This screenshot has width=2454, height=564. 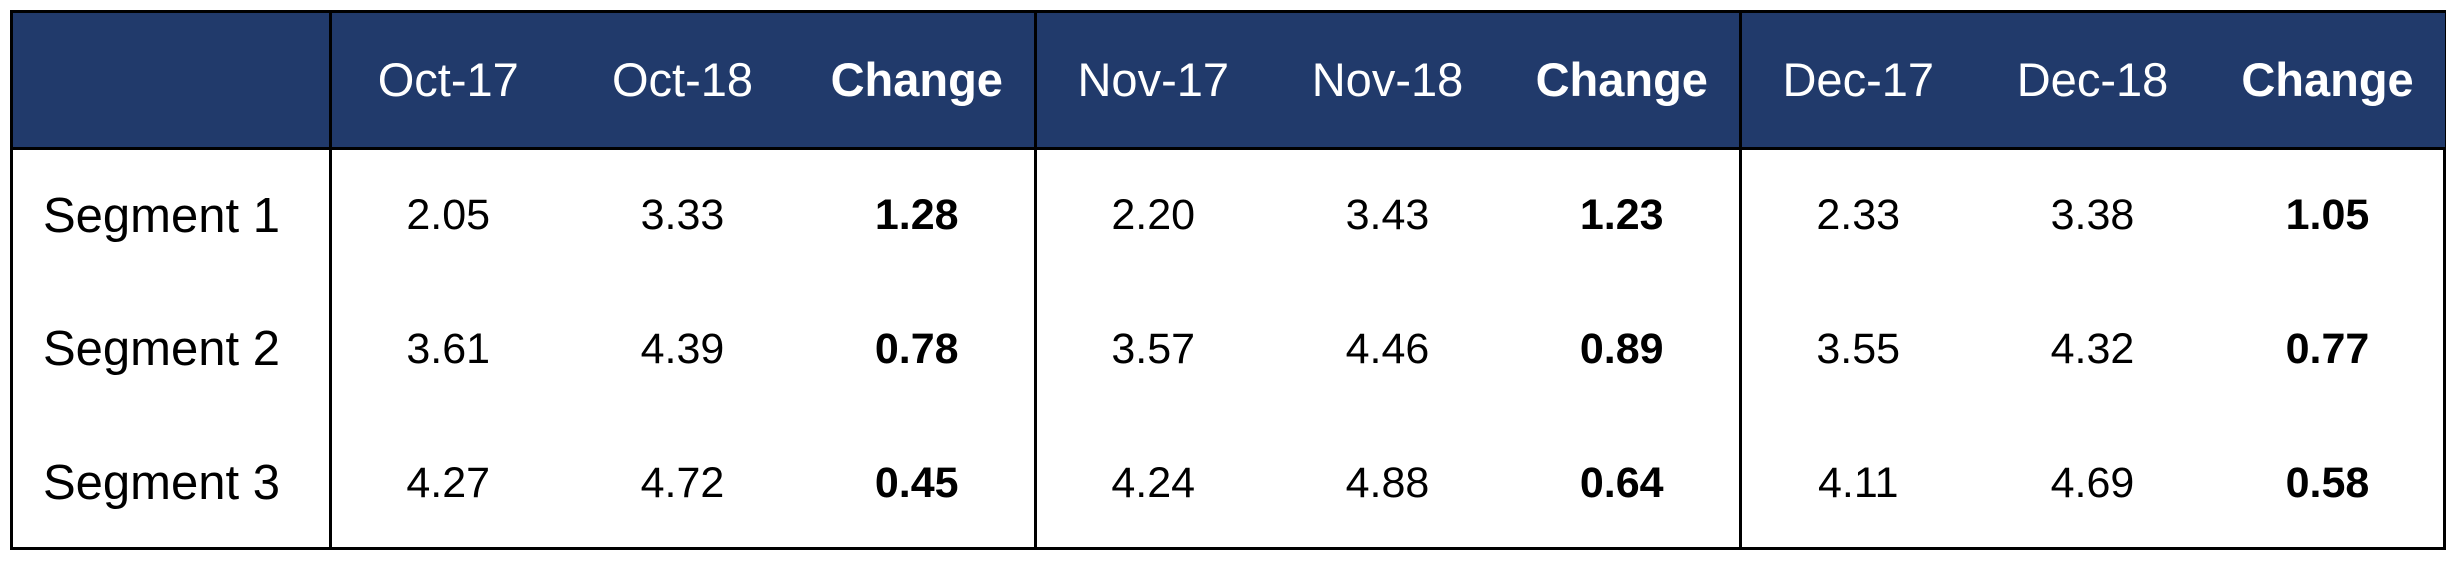 I want to click on header-nov-17: Nov-17, so click(x=1151, y=81).